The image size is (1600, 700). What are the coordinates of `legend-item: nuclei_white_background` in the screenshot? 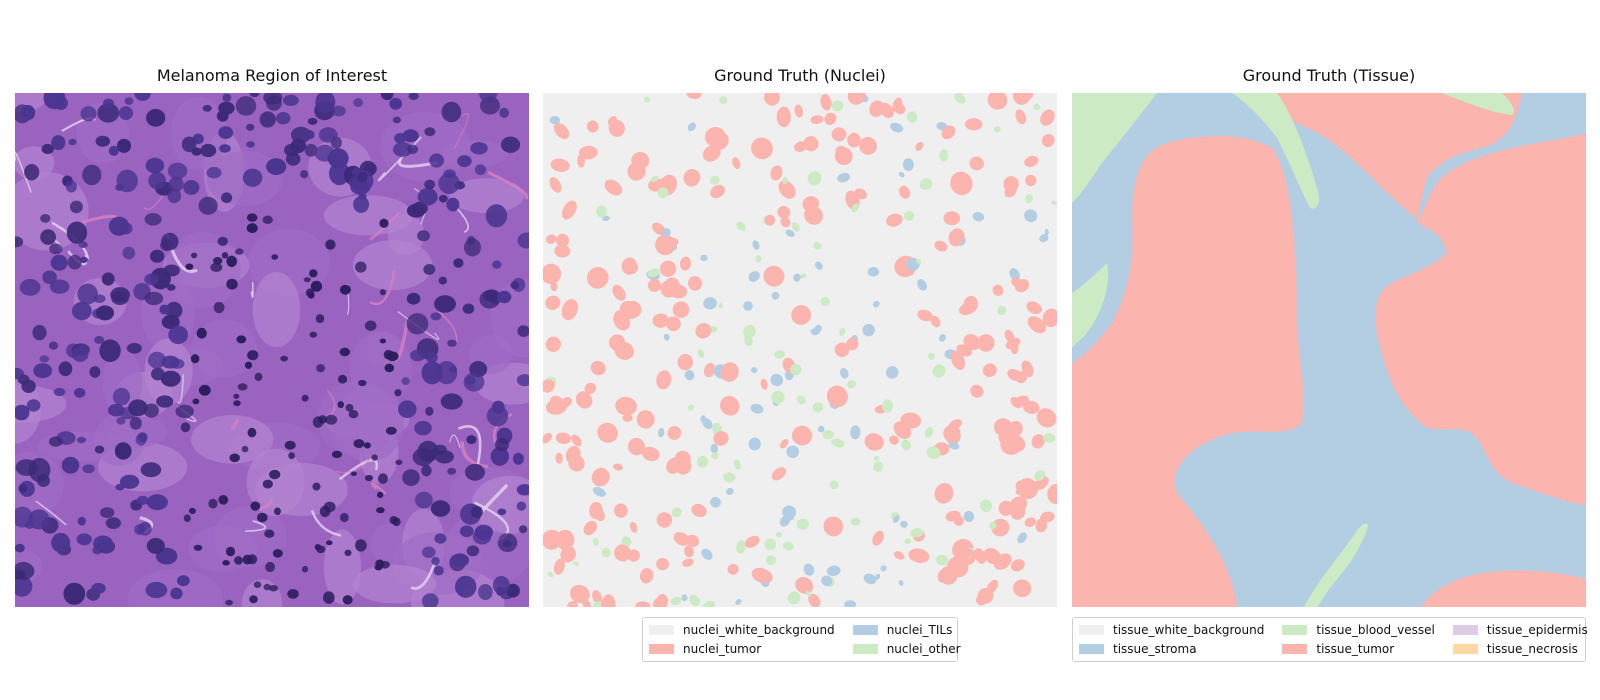 It's located at (742, 630).